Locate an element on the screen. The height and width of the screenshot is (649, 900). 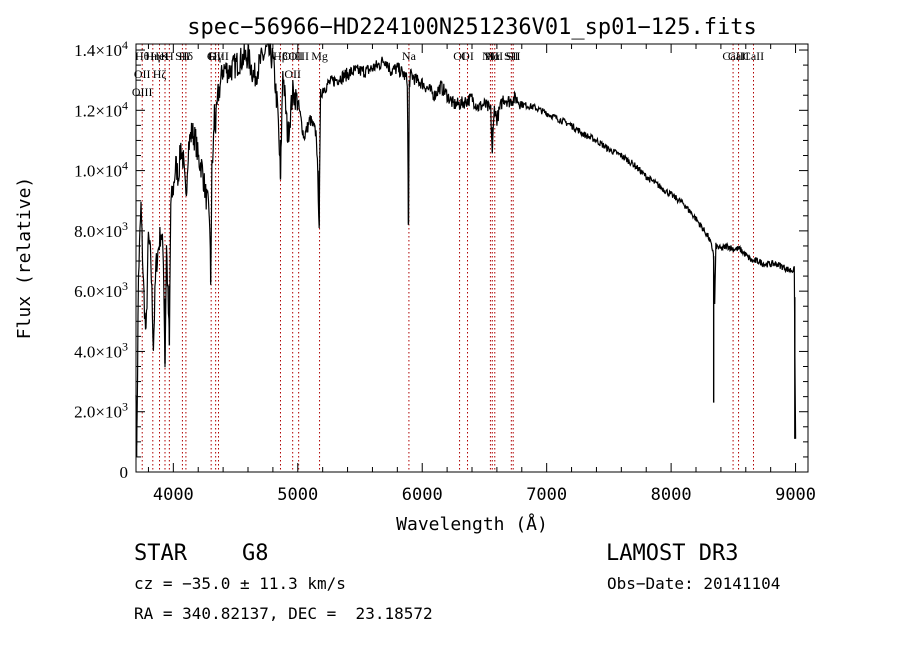
line-marker-label: Hζ is located at coordinates (160, 74).